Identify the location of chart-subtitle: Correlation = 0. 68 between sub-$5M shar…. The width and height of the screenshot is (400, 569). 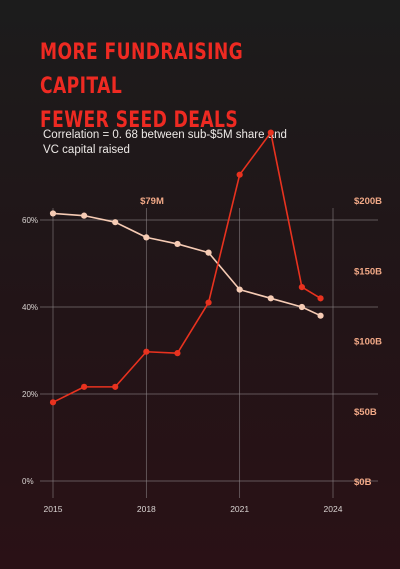
(165, 142).